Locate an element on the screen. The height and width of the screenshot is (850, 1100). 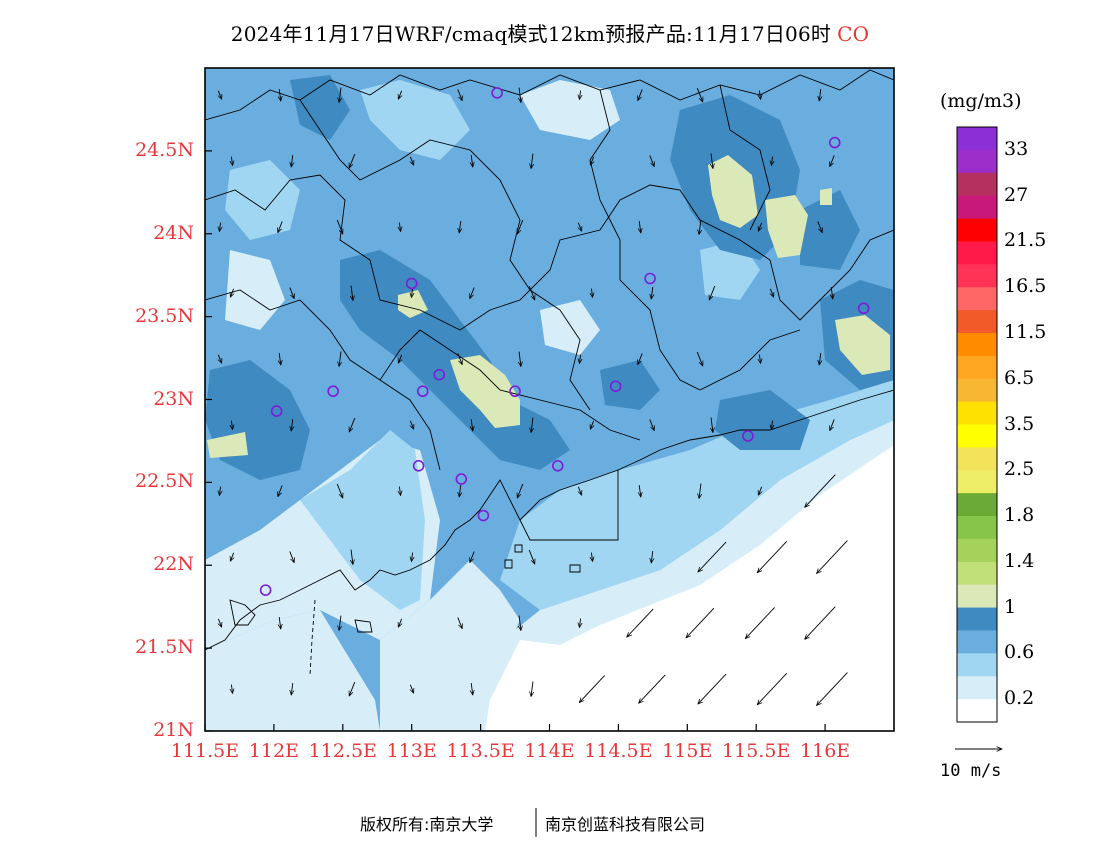
lon-label-112-5E: 112.5E is located at coordinates (342, 751).